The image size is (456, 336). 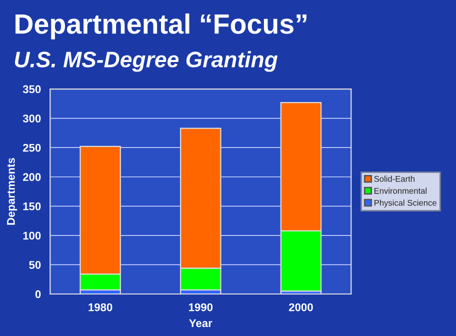 What do you see at coordinates (31, 89) in the screenshot?
I see `y-tick-label: 350` at bounding box center [31, 89].